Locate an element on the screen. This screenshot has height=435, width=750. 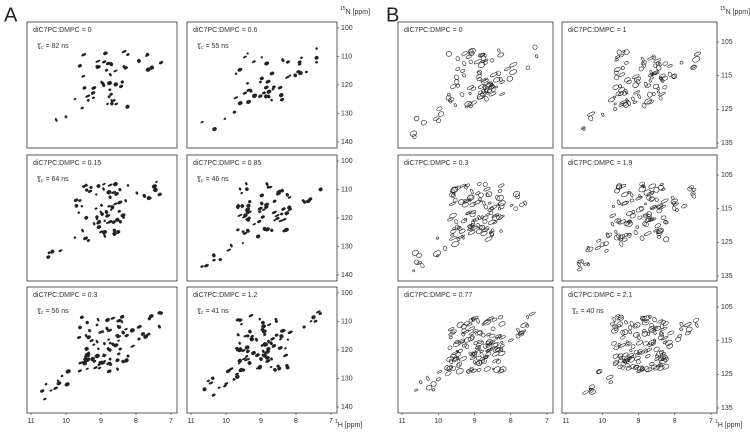
spectrum-ratio: diC7PC:DMPC = 0.6 is located at coordinates (225, 30).